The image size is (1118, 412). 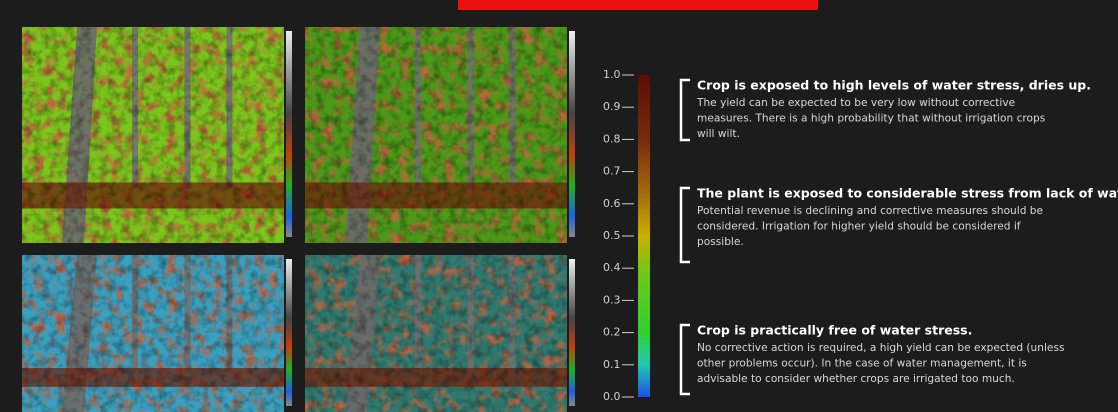 I want to click on tick-label: 0.9, so click(x=612, y=106).